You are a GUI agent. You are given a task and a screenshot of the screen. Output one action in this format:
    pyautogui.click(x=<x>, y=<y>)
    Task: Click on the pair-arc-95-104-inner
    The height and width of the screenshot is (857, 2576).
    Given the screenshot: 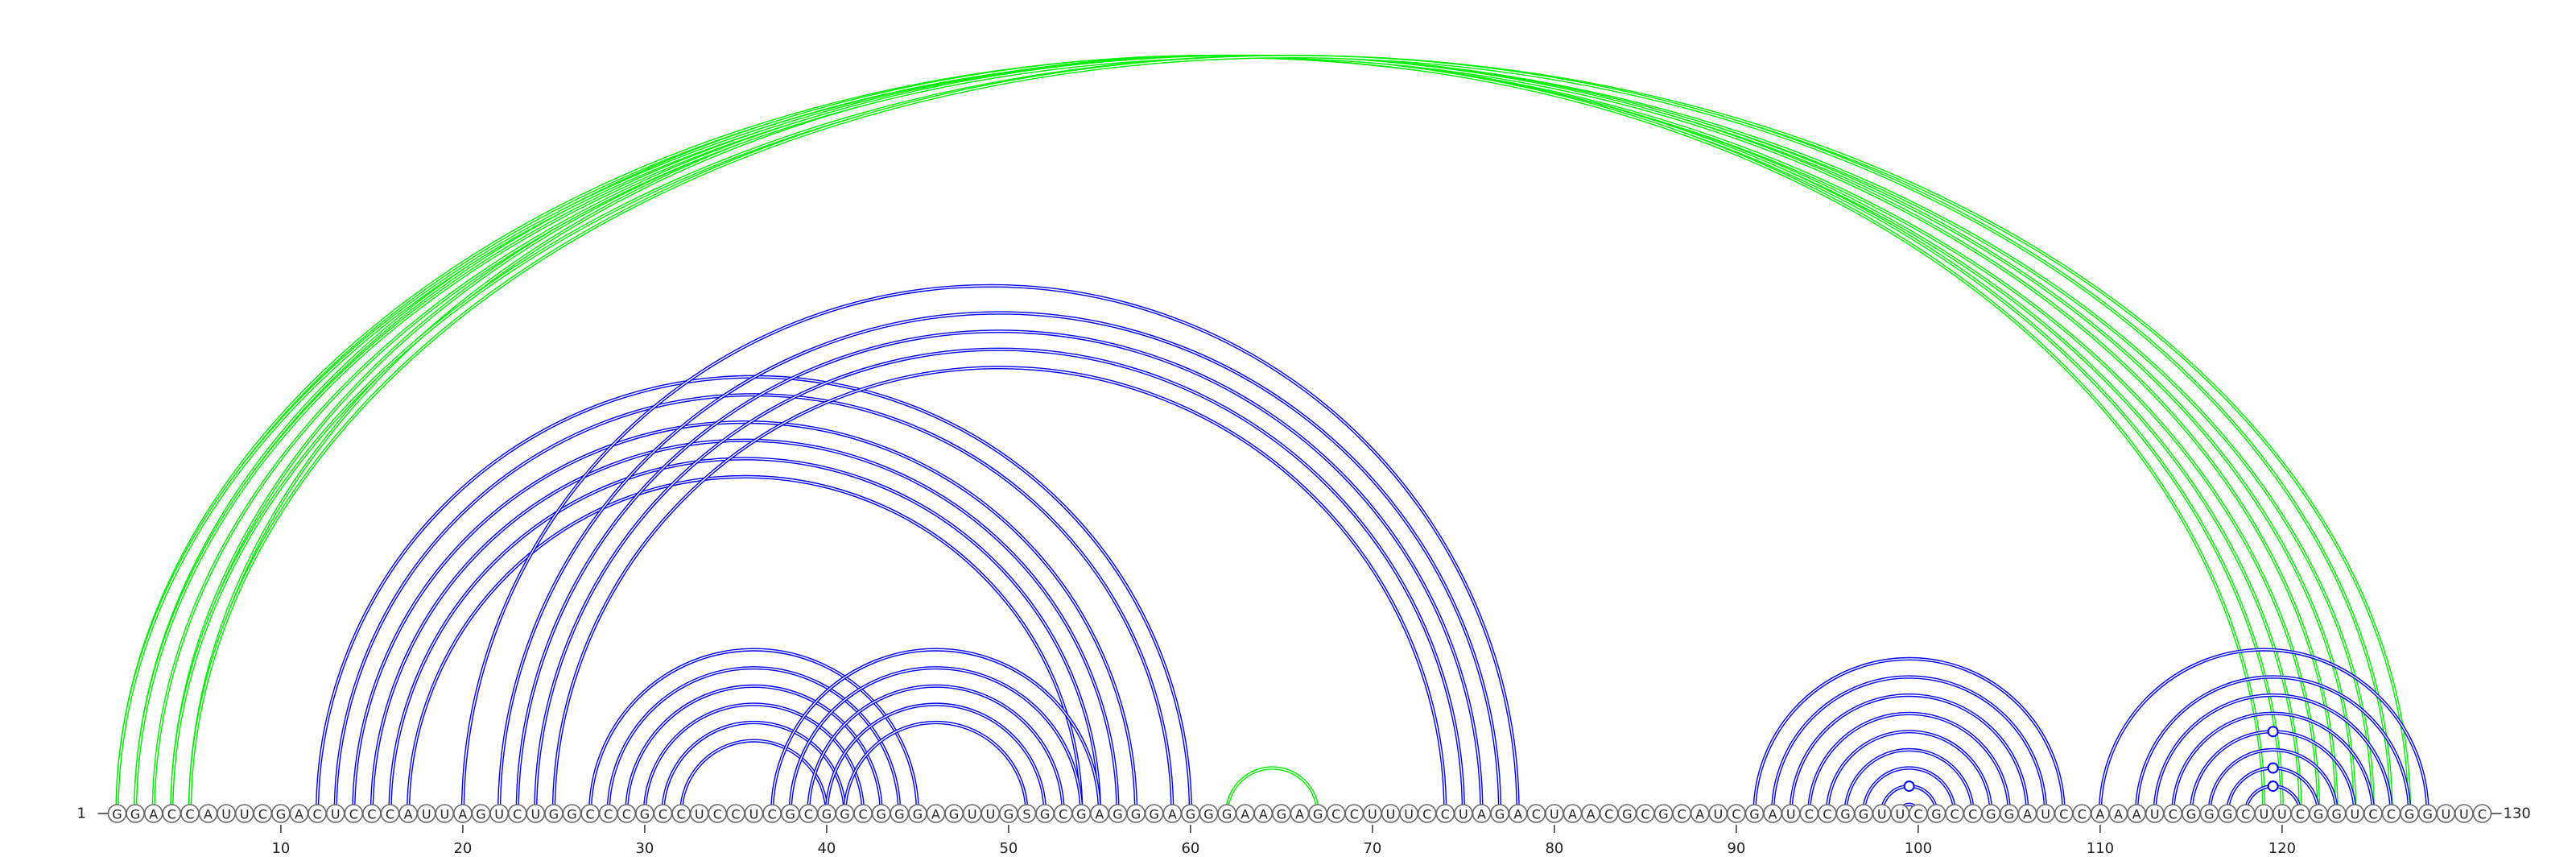 What is the action you would take?
    pyautogui.click(x=1909, y=772)
    